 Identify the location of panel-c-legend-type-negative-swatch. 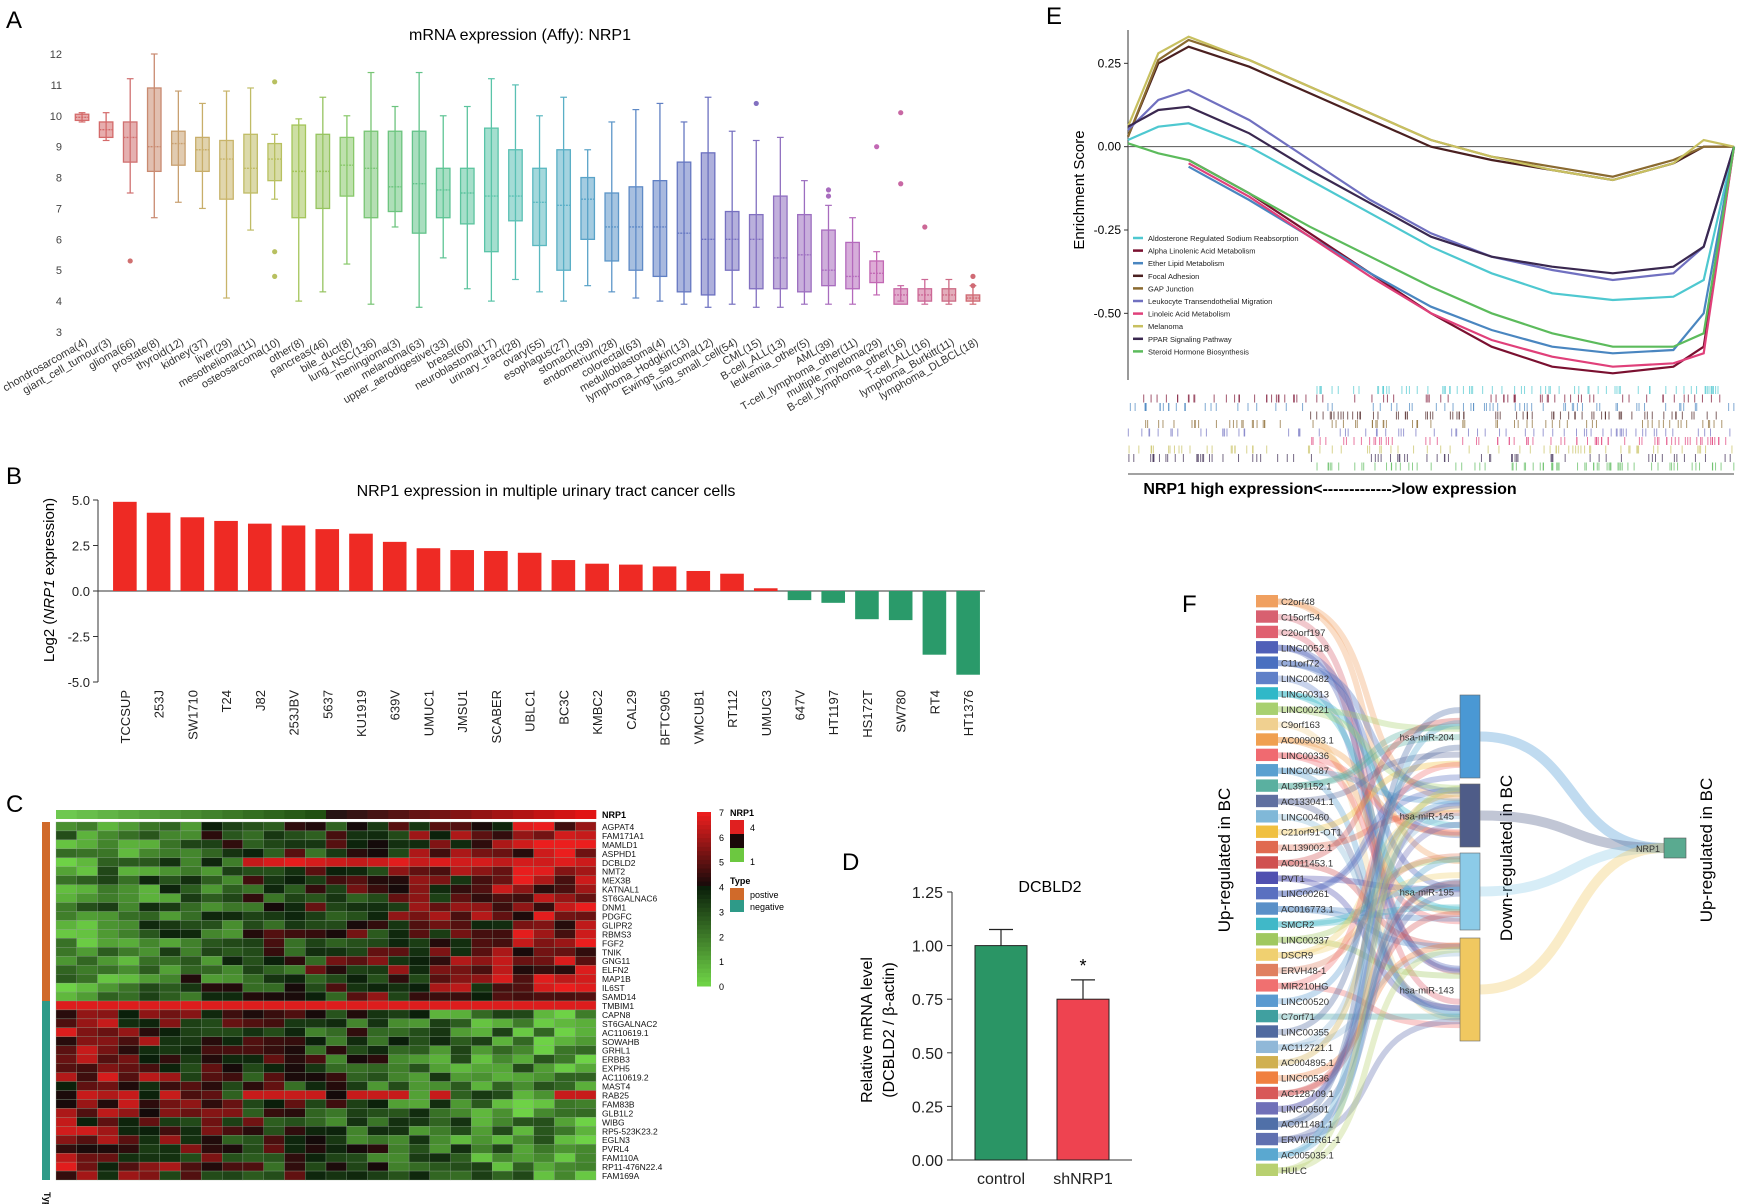
(737, 906).